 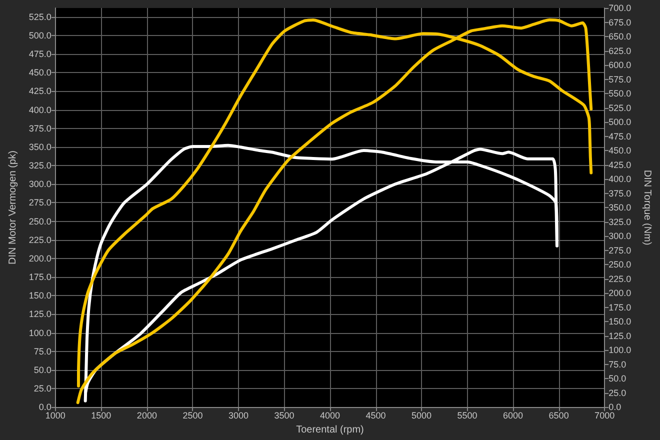 What do you see at coordinates (40, 203) in the screenshot?
I see `y-tick-label: 275.0` at bounding box center [40, 203].